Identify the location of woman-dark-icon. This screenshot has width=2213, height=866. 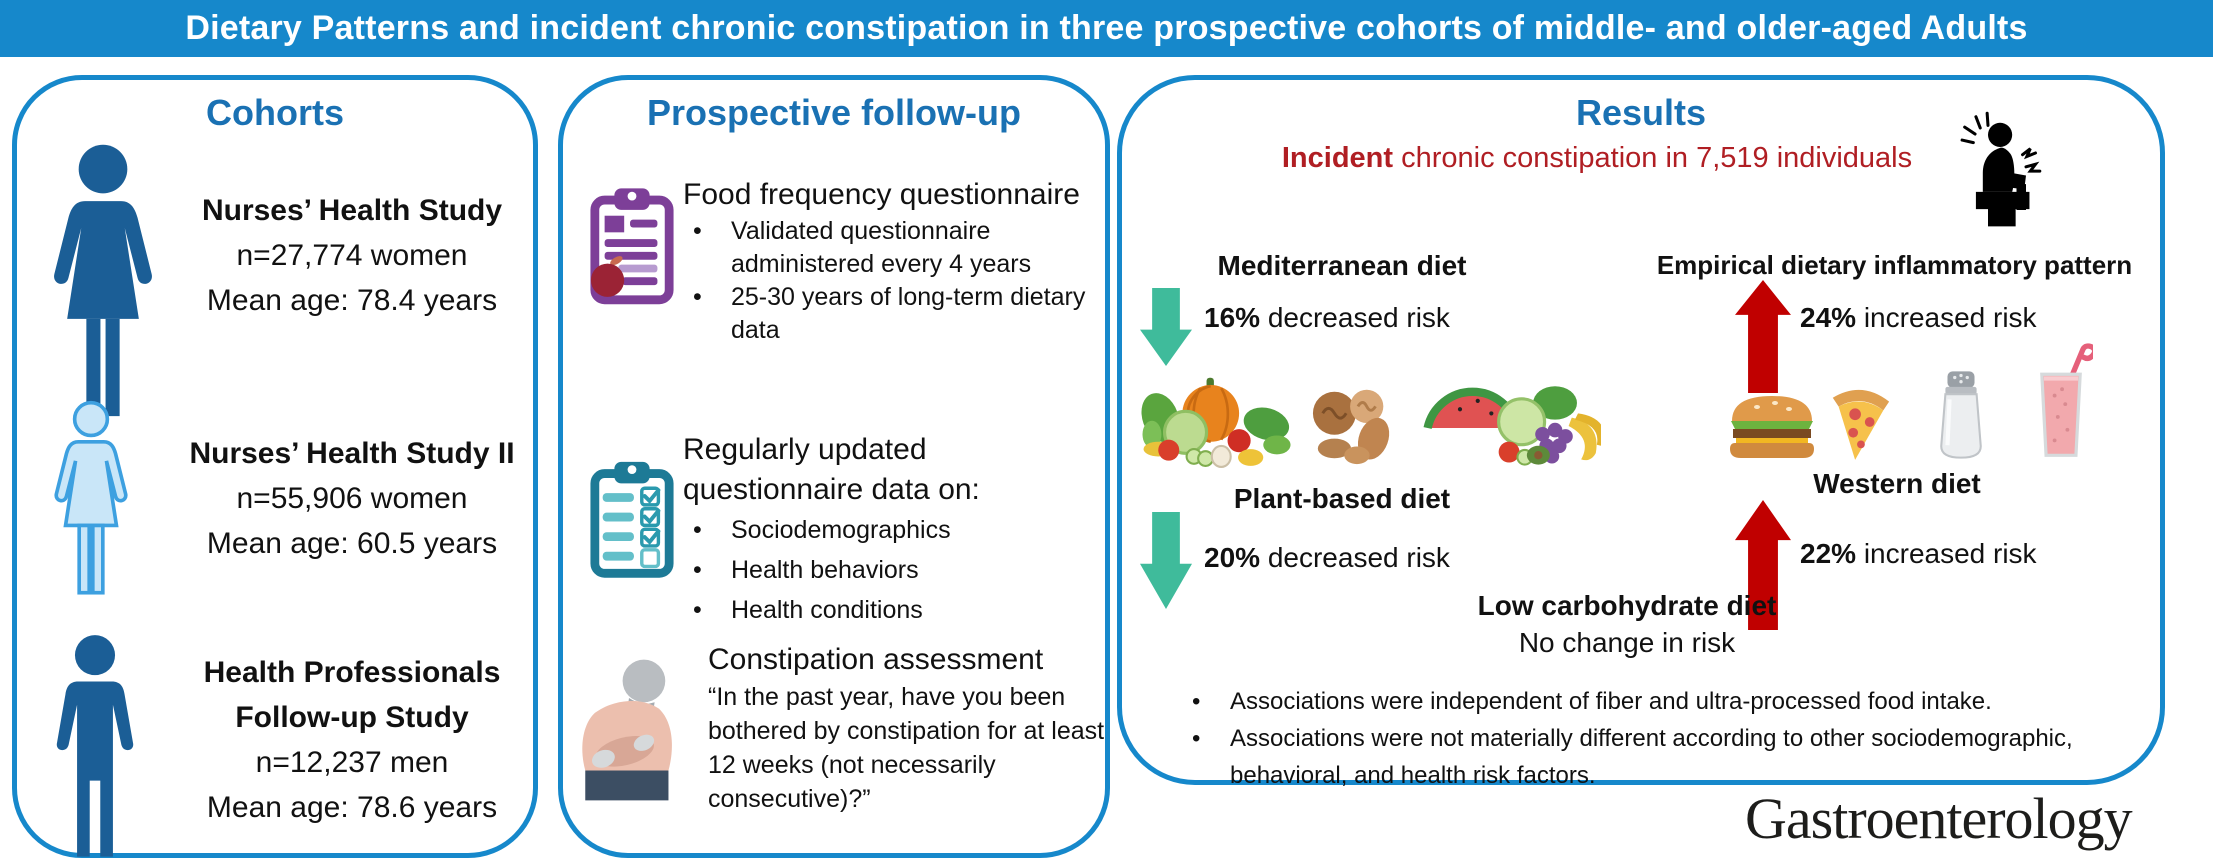
(103, 283).